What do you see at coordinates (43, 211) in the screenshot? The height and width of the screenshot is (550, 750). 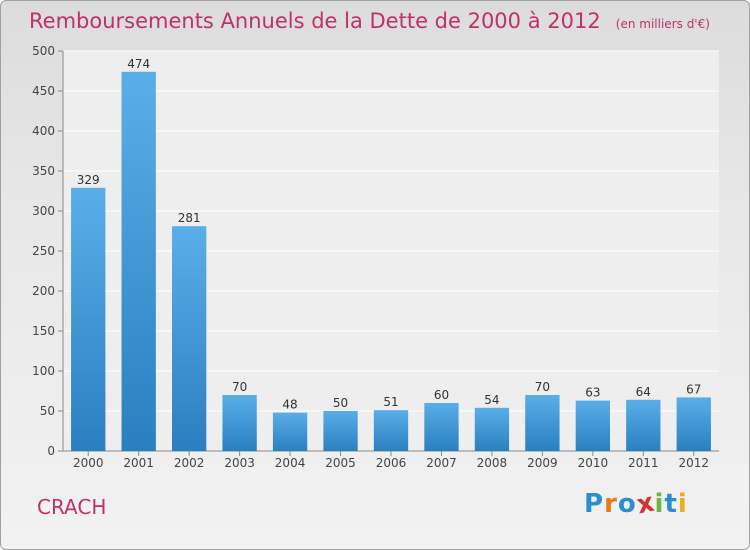 I see `y-tick-label: 300` at bounding box center [43, 211].